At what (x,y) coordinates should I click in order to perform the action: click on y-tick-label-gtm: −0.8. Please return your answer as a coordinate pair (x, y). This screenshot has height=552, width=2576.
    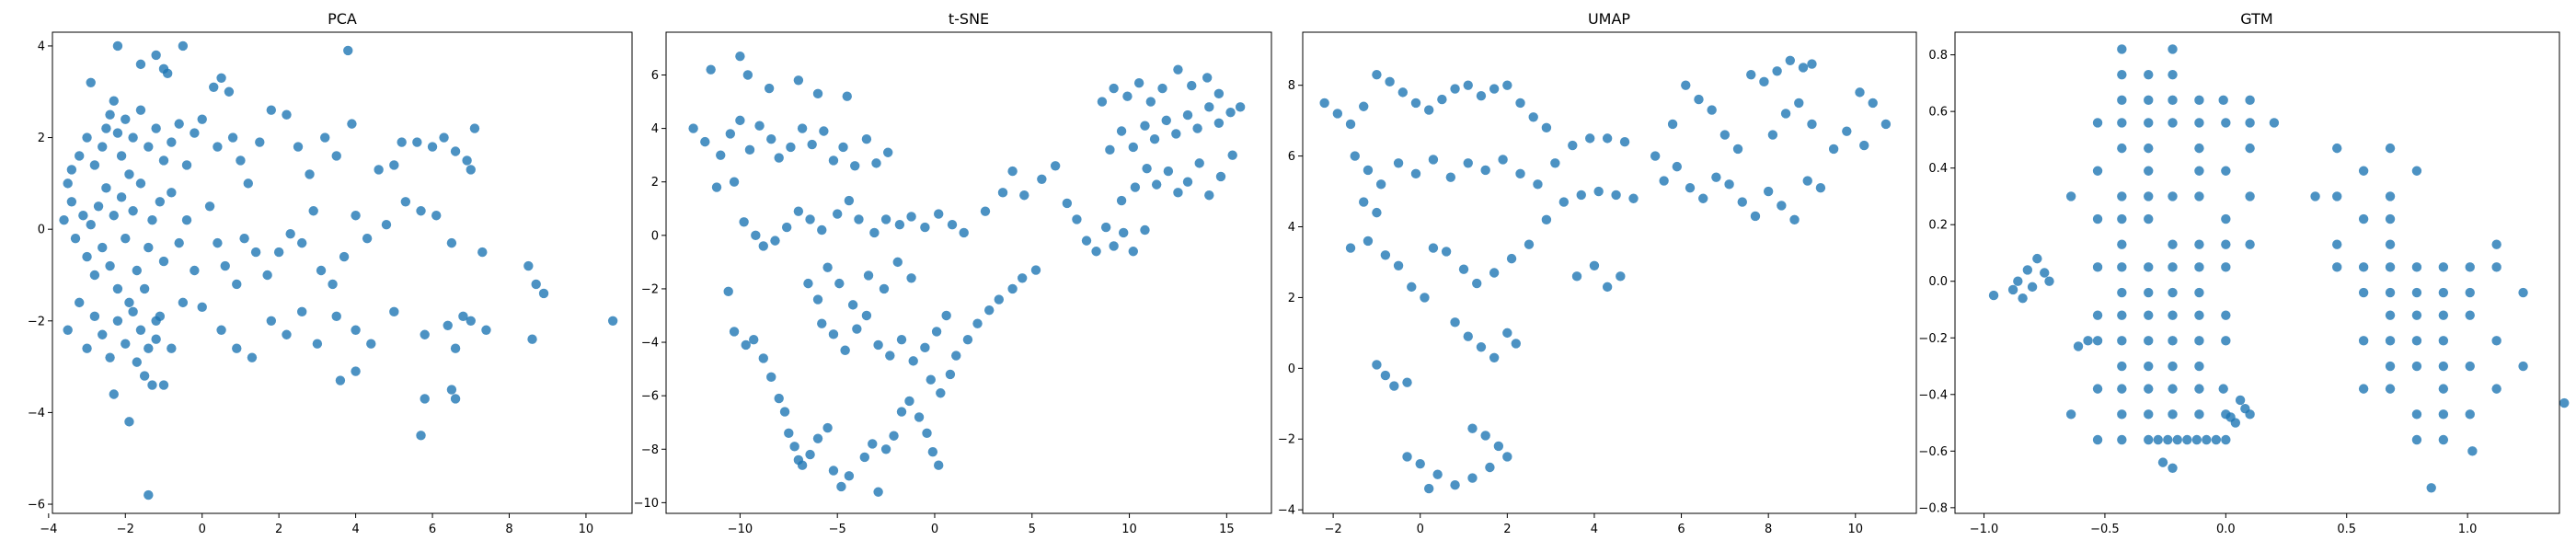
    Looking at the image, I should click on (1933, 508).